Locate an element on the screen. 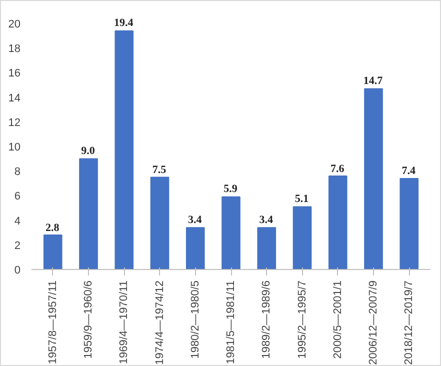  y-tick-label: 20 is located at coordinates (14, 24).